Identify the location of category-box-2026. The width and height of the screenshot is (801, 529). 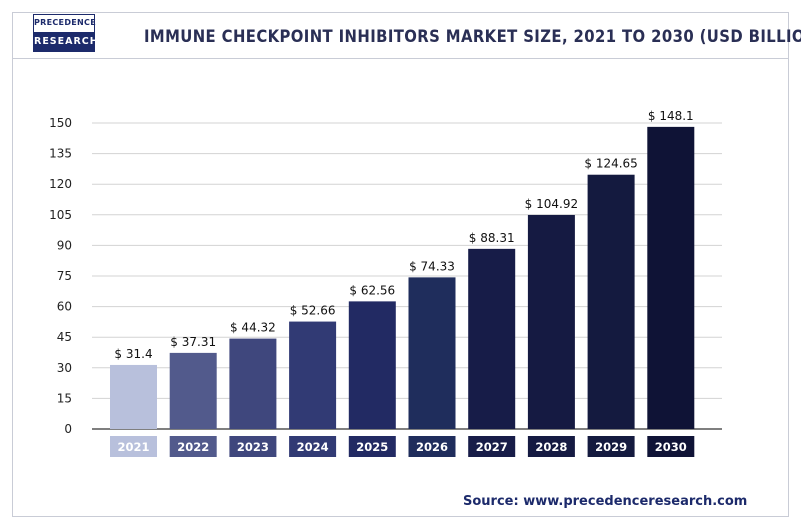
(432, 446).